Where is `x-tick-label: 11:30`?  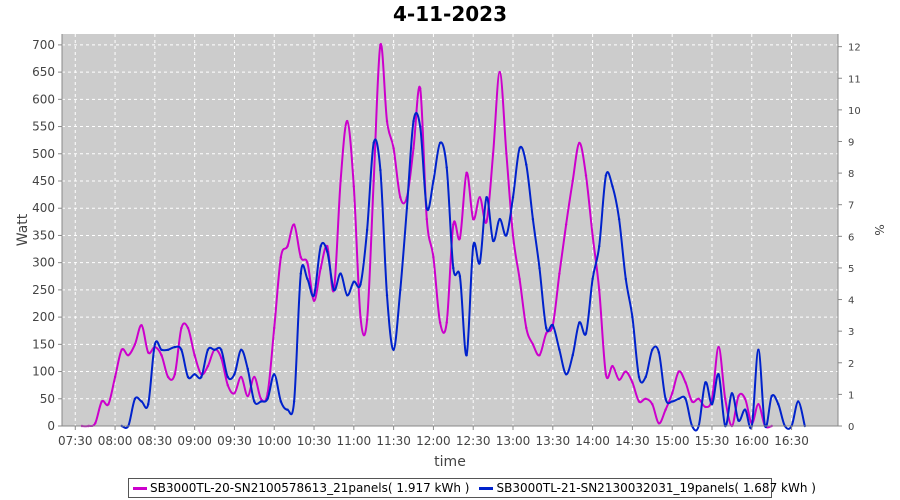 x-tick-label: 11:30 is located at coordinates (393, 441).